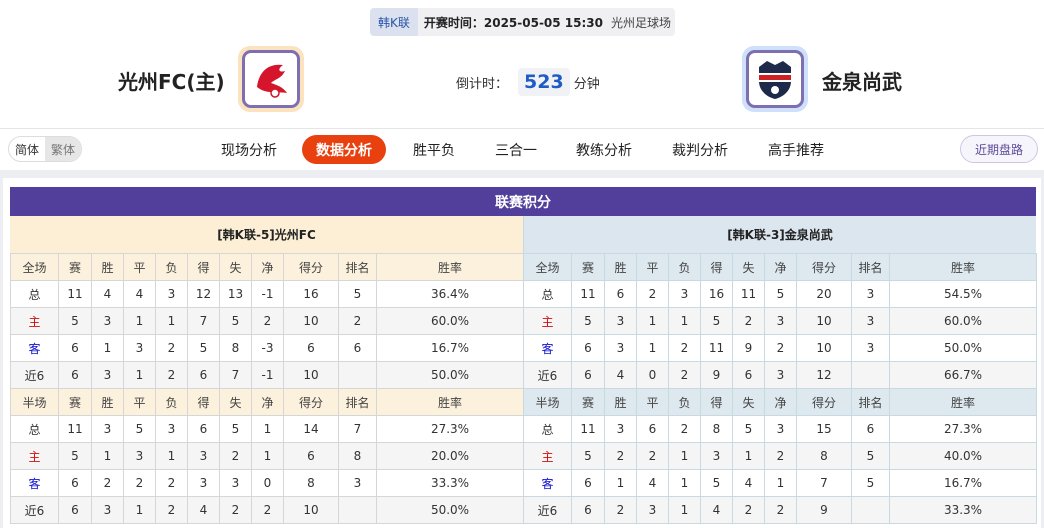 This screenshot has height=528, width=1044. I want to click on table-cell: -1, so click(267, 375).